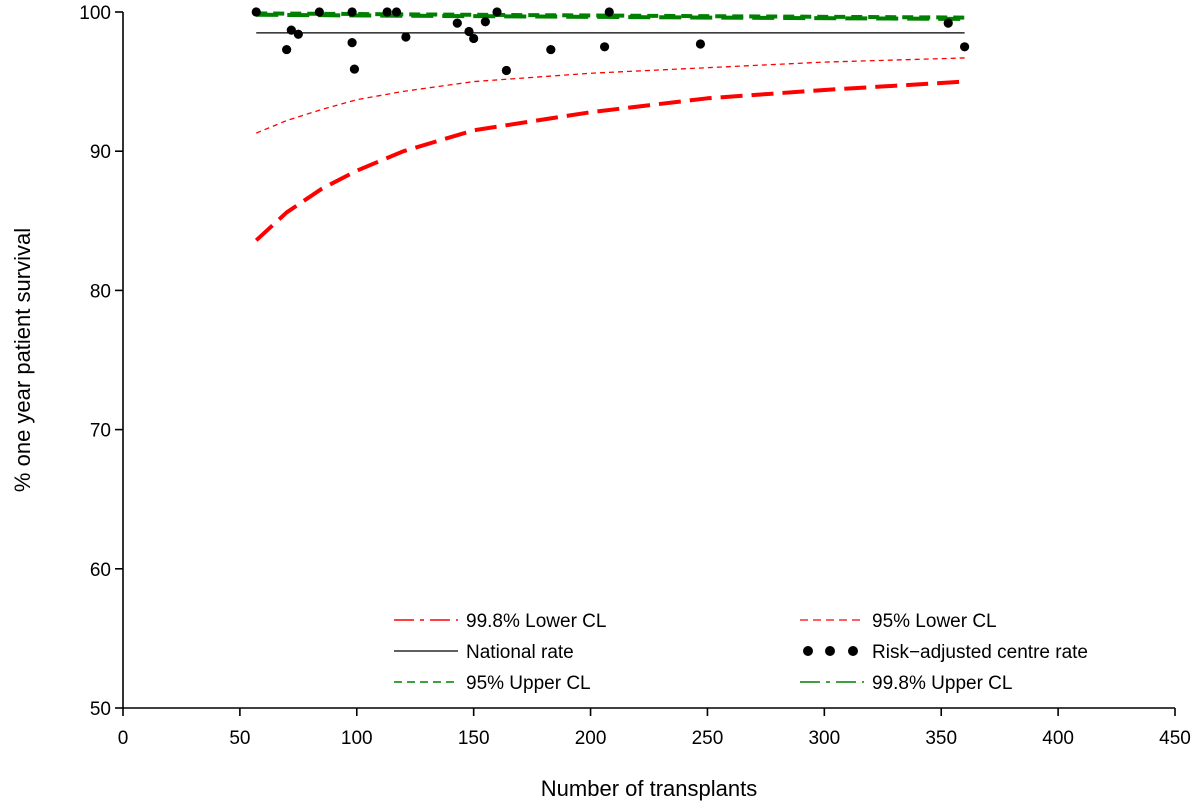 The image size is (1203, 809). Describe the element at coordinates (591, 738) in the screenshot. I see `x-tick-label-200: 200` at that location.